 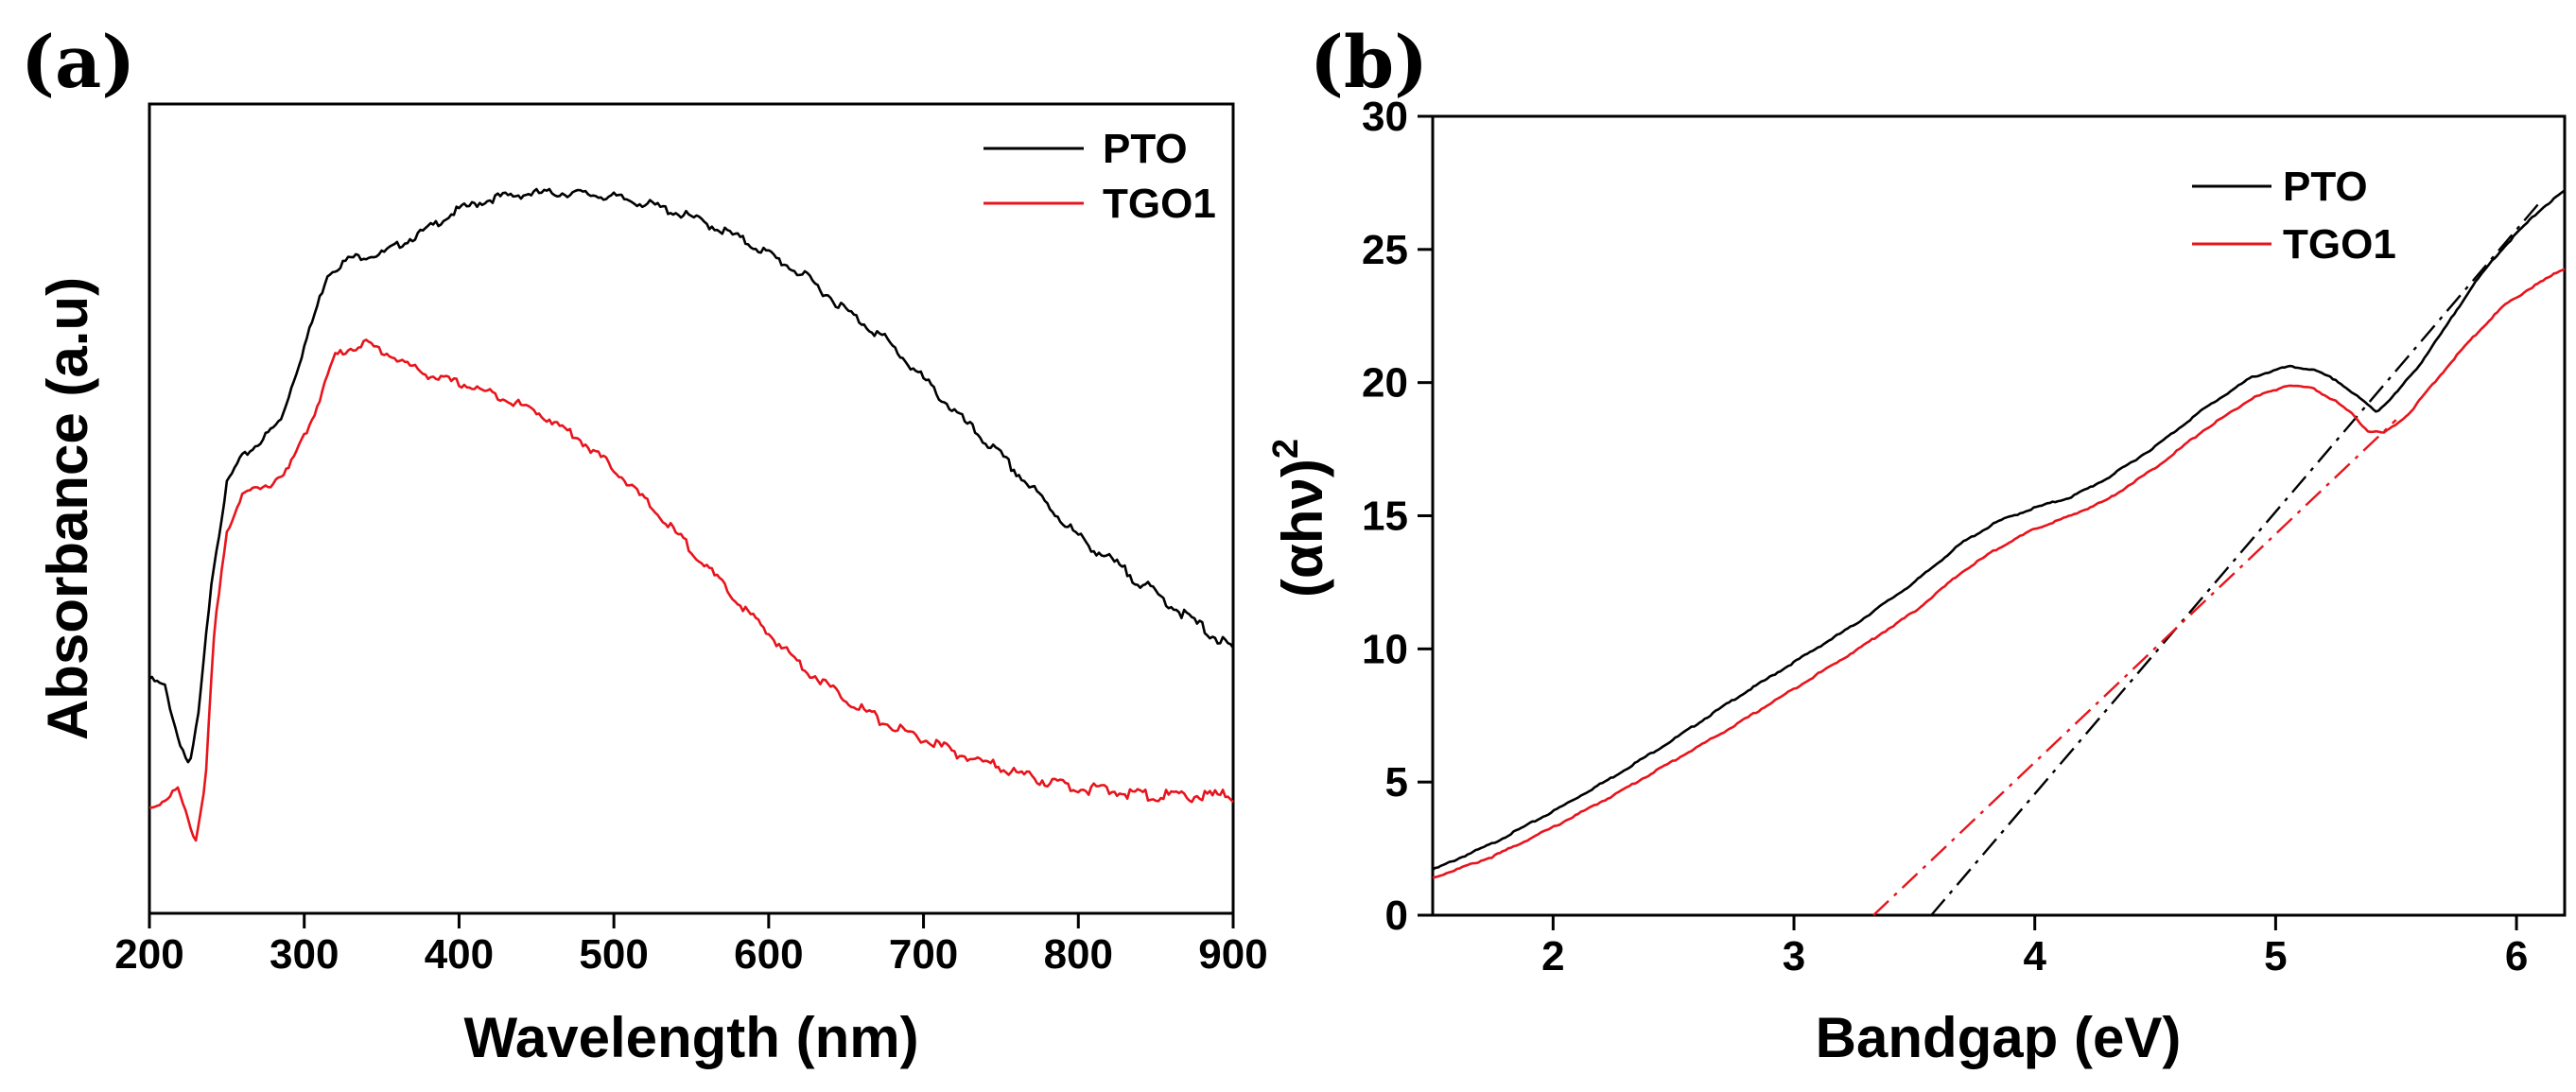 I want to click on panel-b-y-tick-label: 0, so click(x=1396, y=916).